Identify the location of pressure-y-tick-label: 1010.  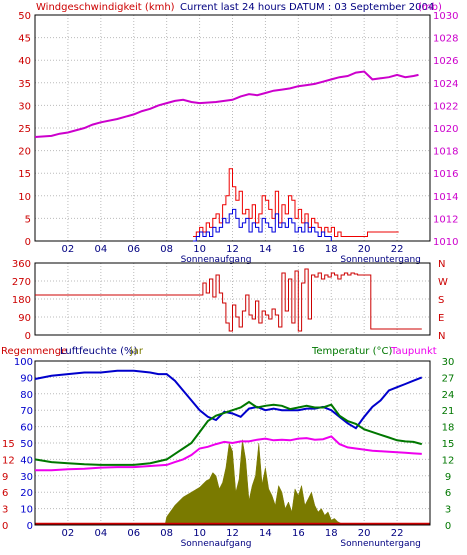
(445, 242).